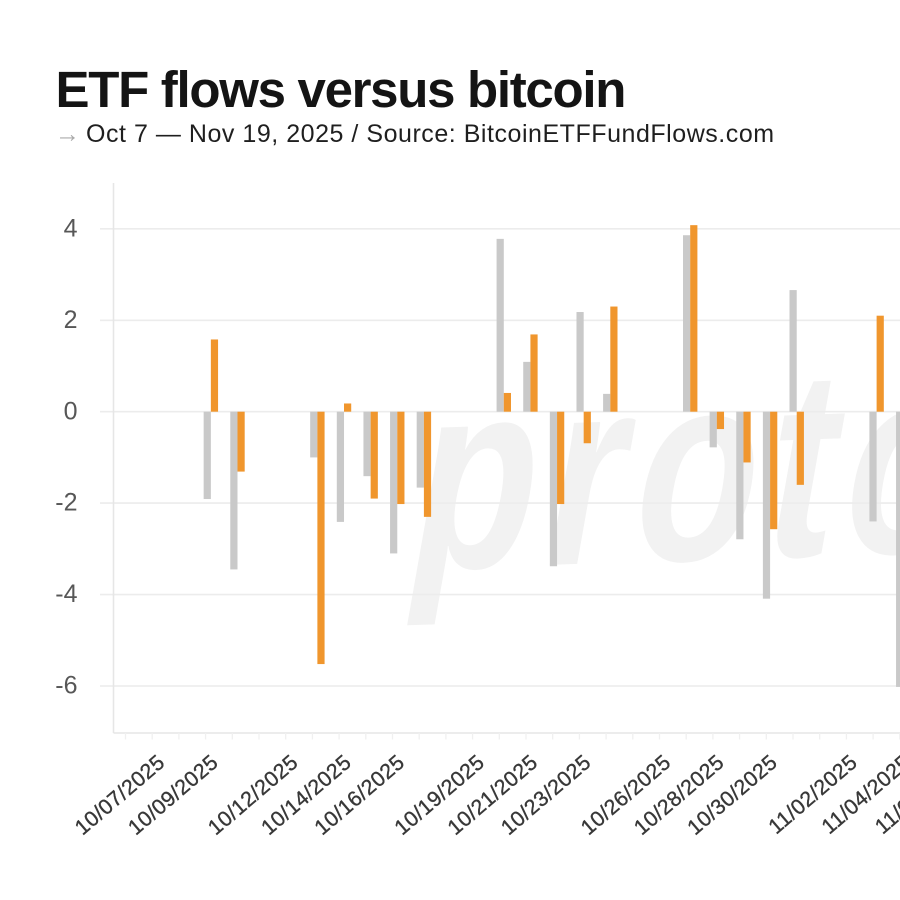 The image size is (900, 900). I want to click on svg-text: 4, so click(71, 228).